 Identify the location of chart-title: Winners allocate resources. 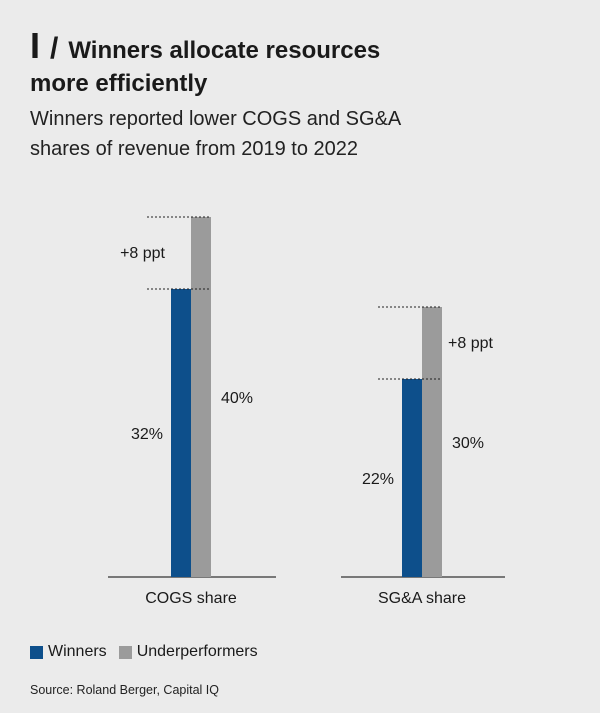
(224, 50).